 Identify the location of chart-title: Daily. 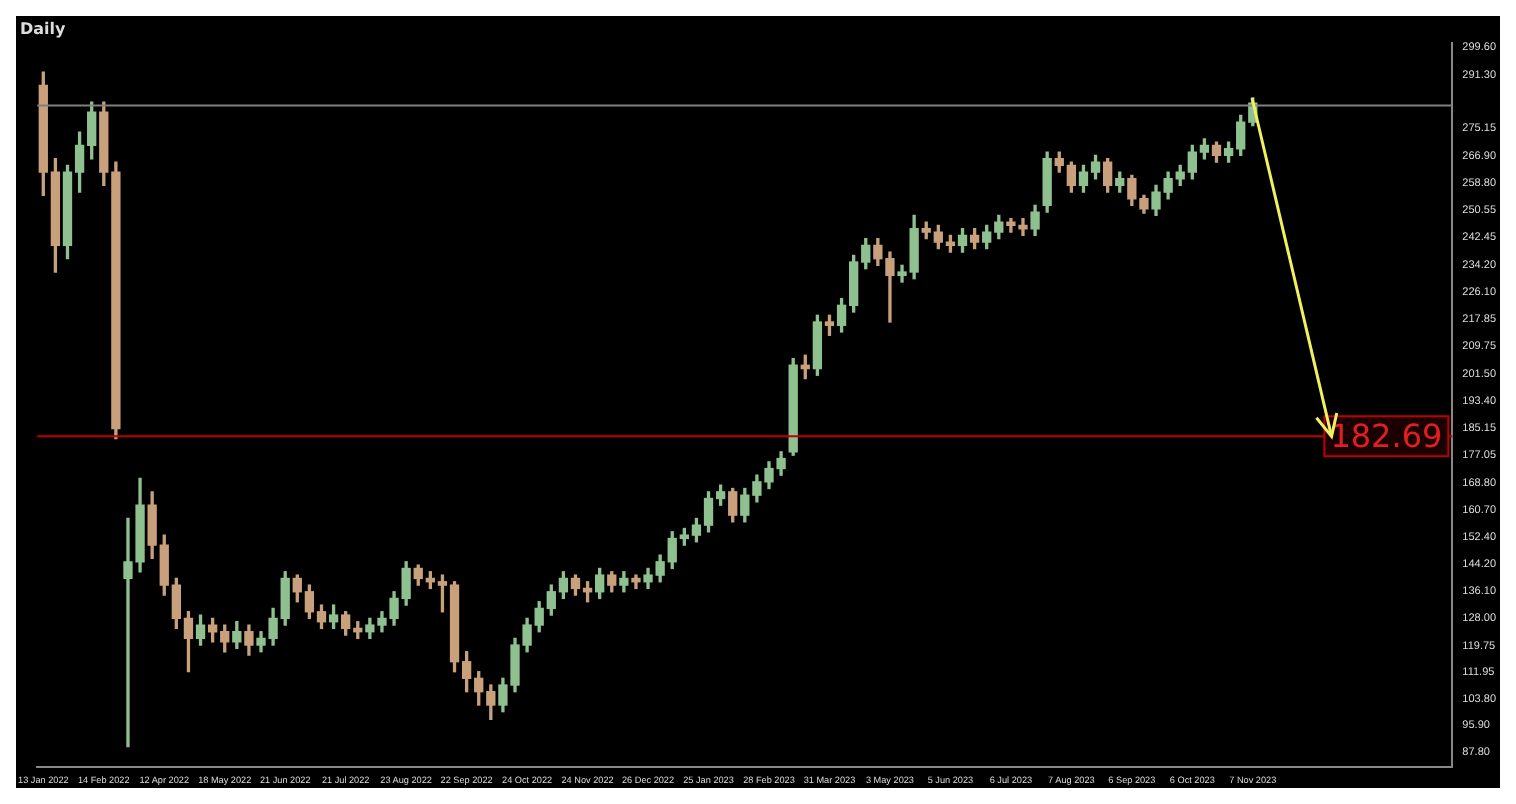
(44, 28).